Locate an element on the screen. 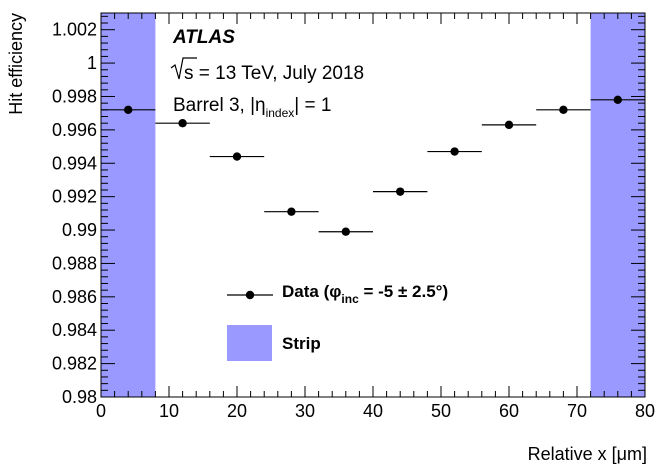  x-tick-label: 0 is located at coordinates (101, 411).